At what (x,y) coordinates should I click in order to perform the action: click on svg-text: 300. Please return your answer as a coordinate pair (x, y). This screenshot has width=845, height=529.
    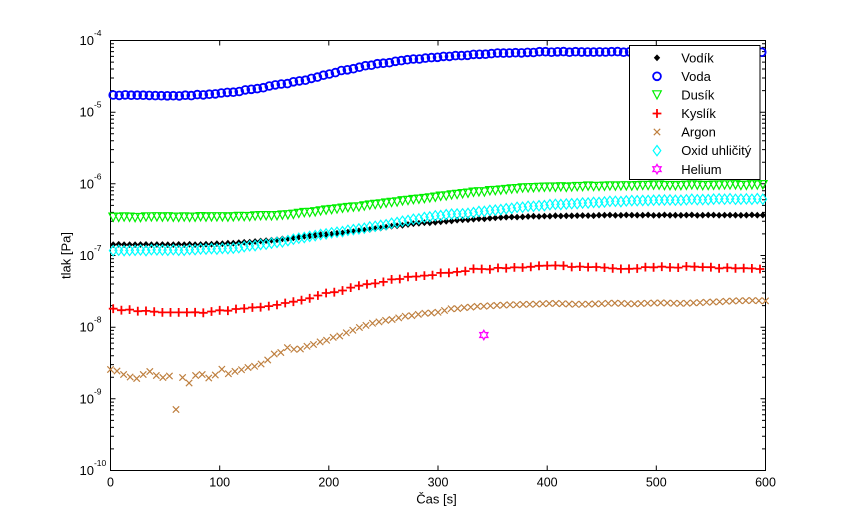
    Looking at the image, I should click on (438, 483).